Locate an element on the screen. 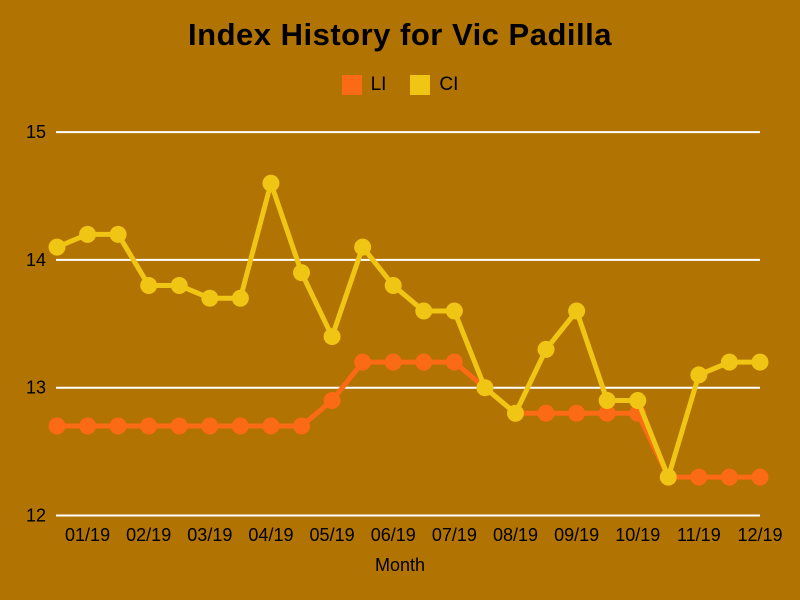  y-tick-label: 13 is located at coordinates (36, 388).